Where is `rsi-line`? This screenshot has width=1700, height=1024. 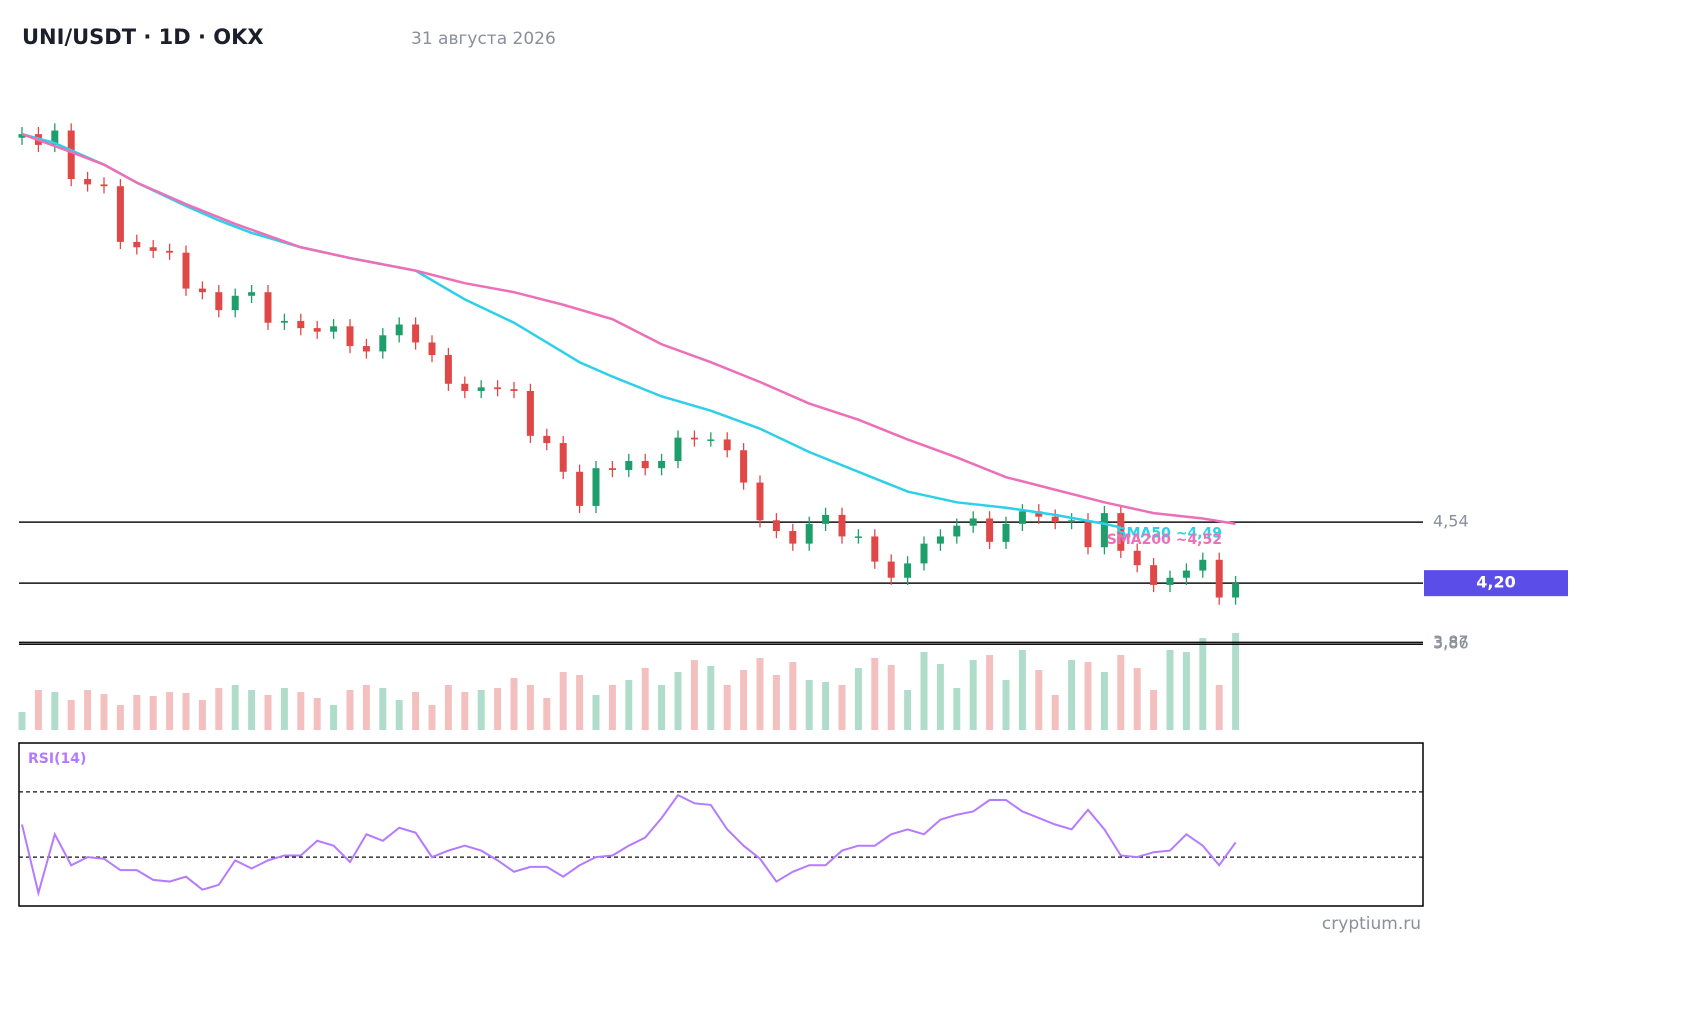
rsi-line is located at coordinates (629, 845).